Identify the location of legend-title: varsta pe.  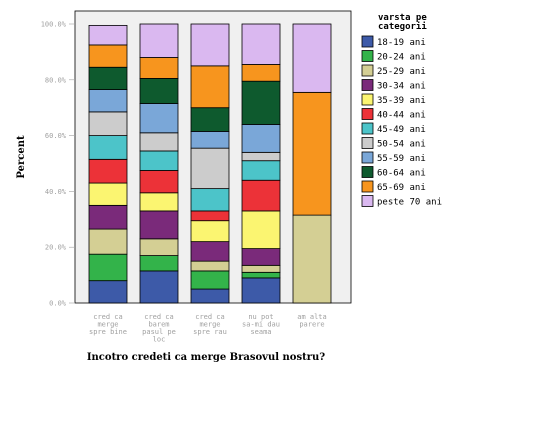
(402, 18).